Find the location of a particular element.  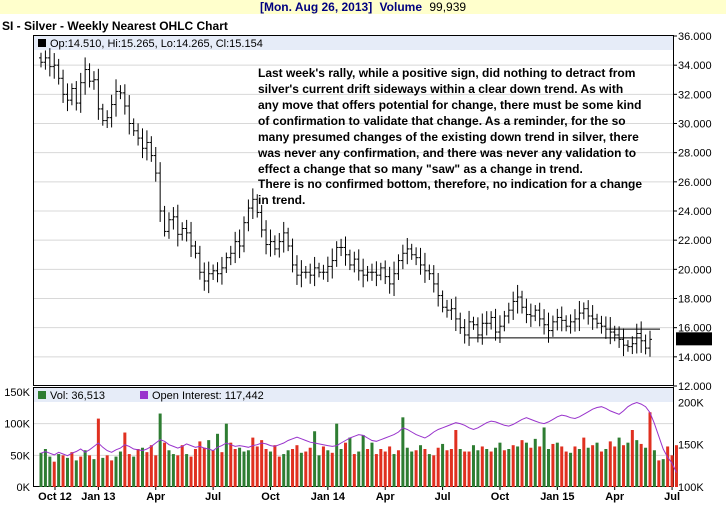

open-interest-y-tick-label: 150K is located at coordinates (691, 446).